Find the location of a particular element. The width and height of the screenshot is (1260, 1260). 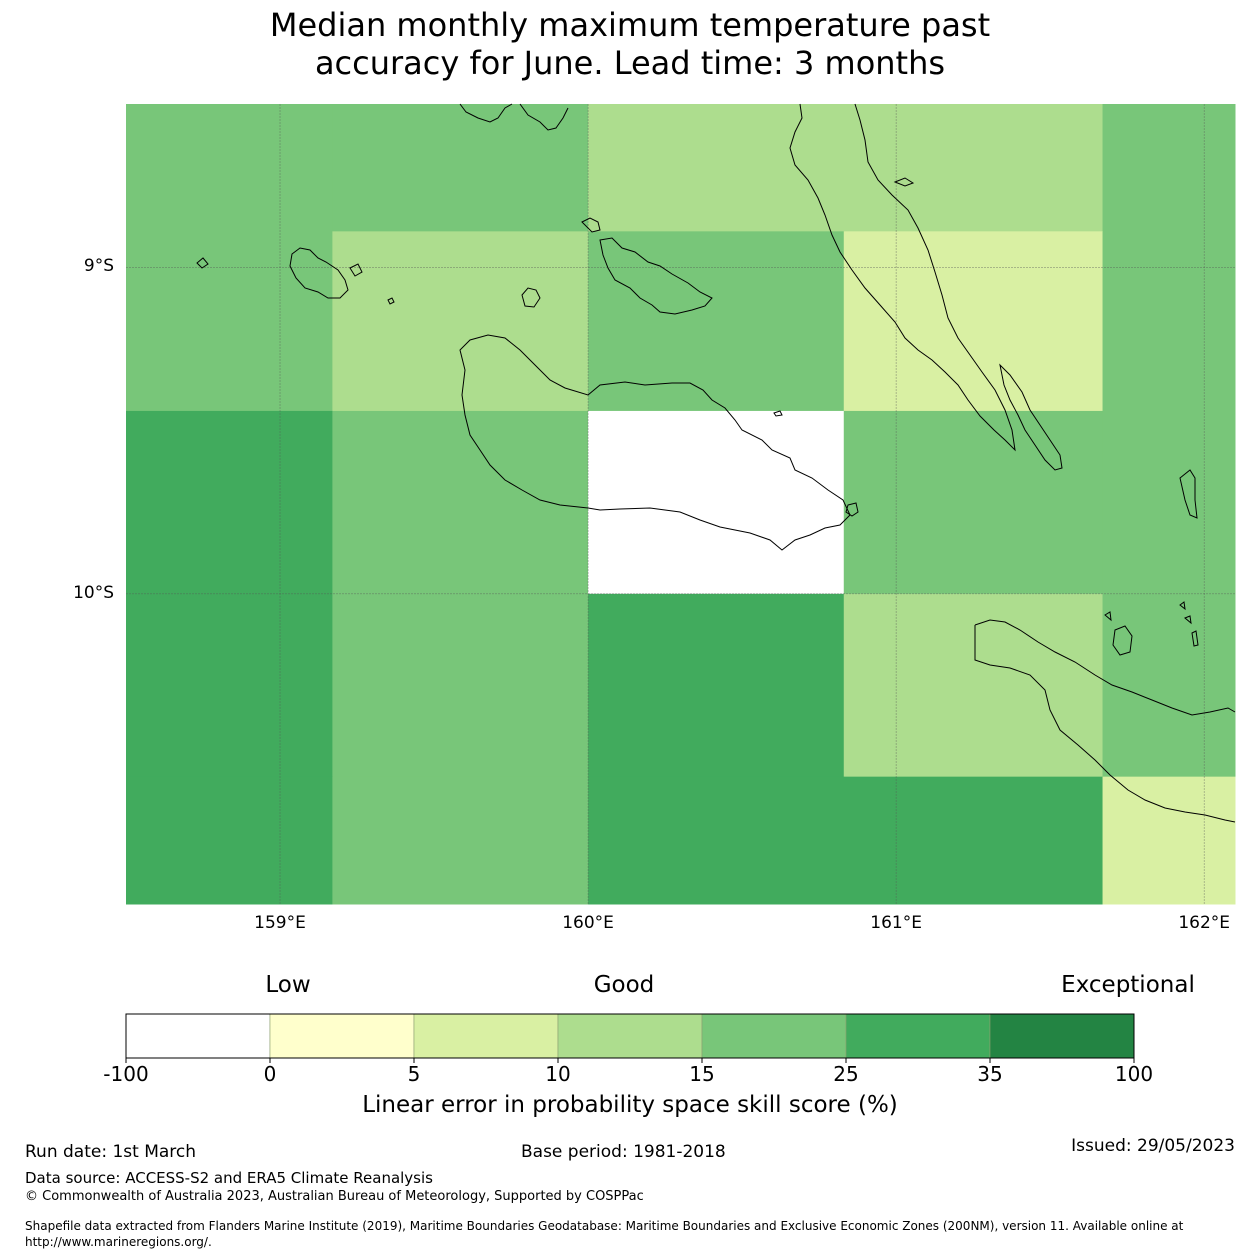

grid-cell-r1-c3 is located at coordinates (973, 321).